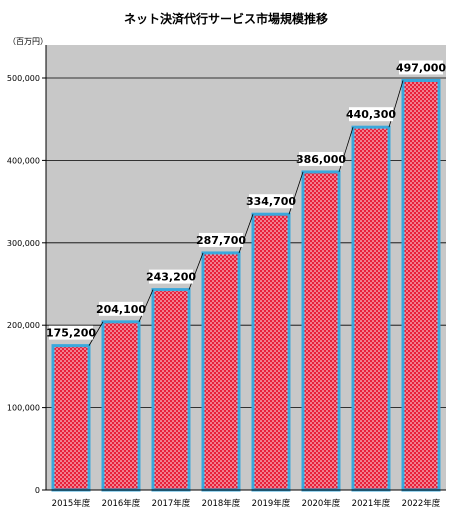  Describe the element at coordinates (37, 490) in the screenshot. I see `y-tick-label: 0` at that location.